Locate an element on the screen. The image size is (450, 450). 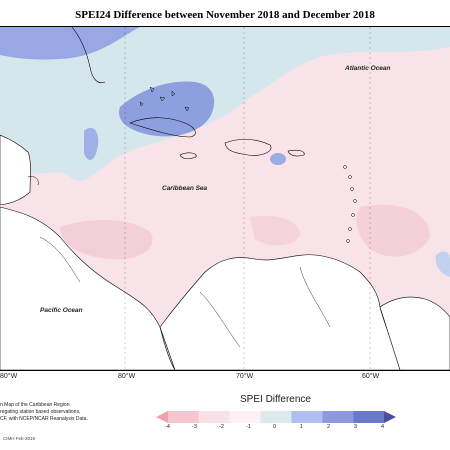
legend-tick-label: -1 is located at coordinates (248, 427).